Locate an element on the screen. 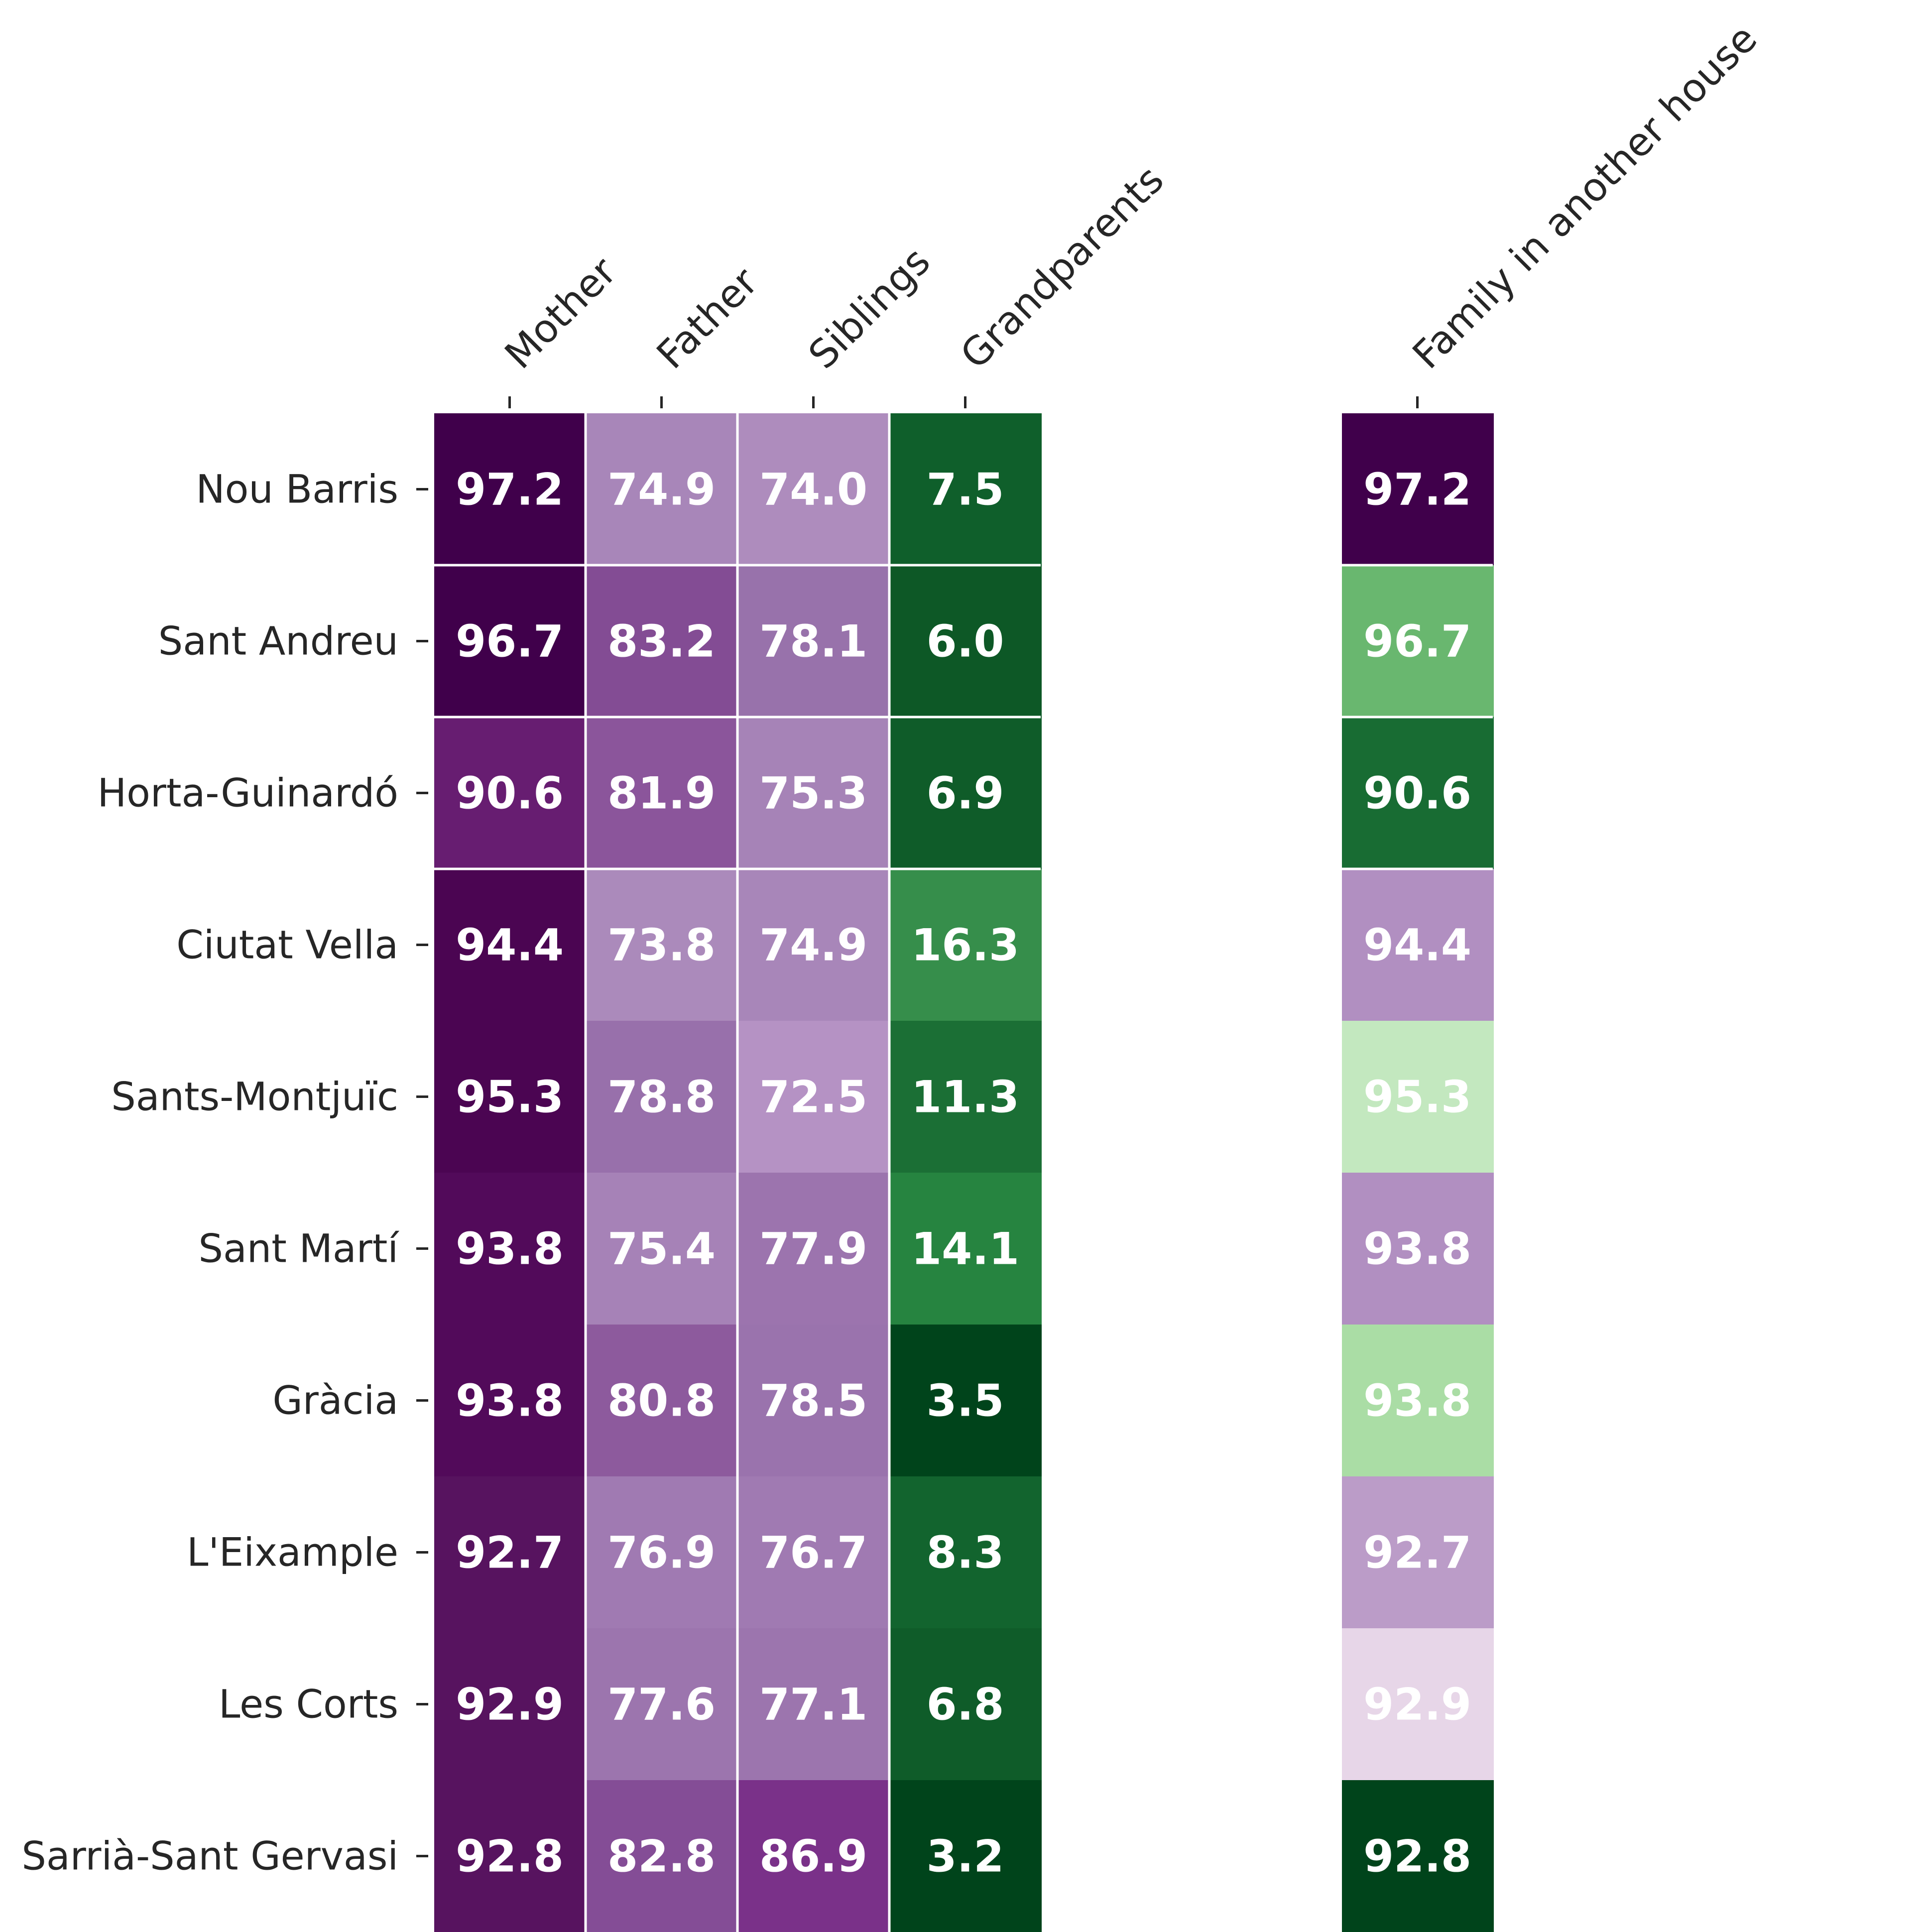 The width and height of the screenshot is (1928, 1932). value-label: 76.9 is located at coordinates (661, 1553).